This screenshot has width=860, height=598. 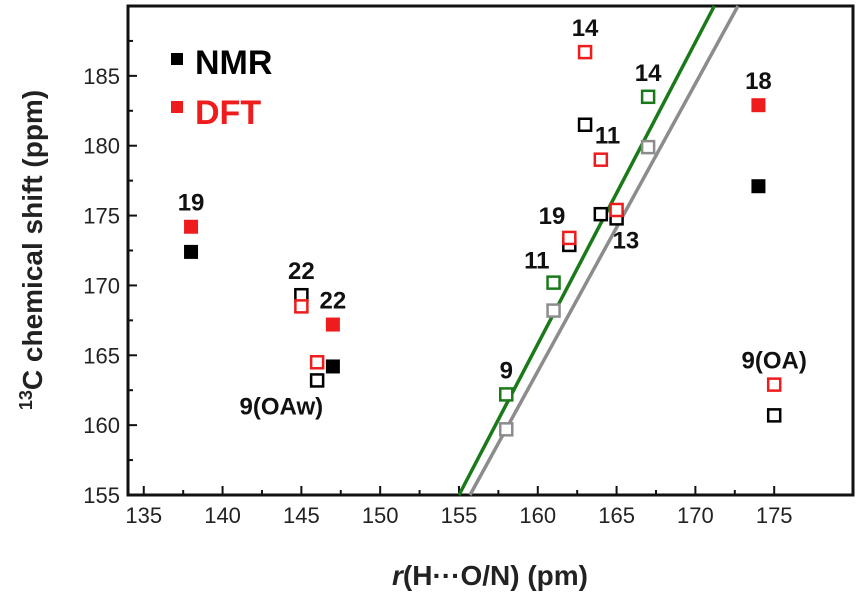 I want to click on legend-marker-nmr, so click(x=177, y=59).